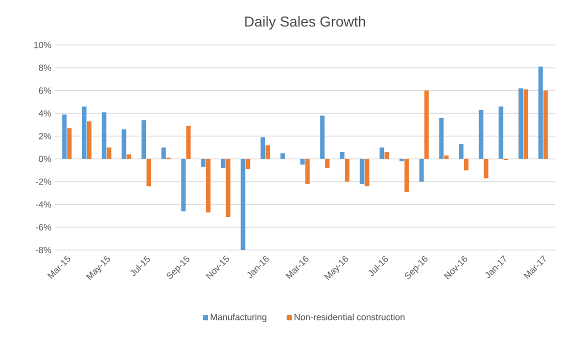  What do you see at coordinates (45, 67) in the screenshot?
I see `y-tick-label: 8%` at bounding box center [45, 67].